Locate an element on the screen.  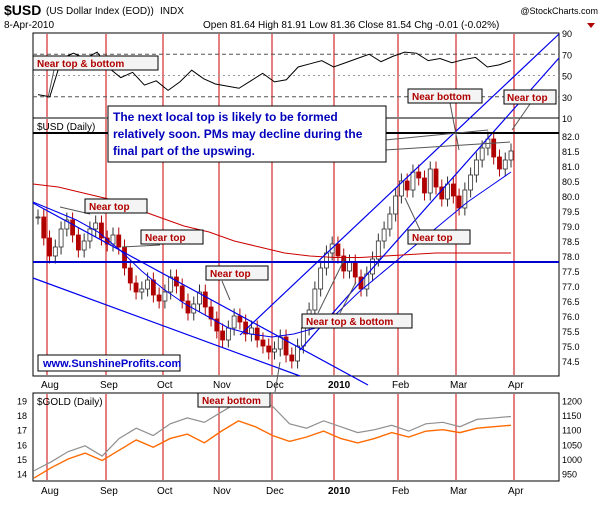
callout-near-top-1: Near top is located at coordinates (109, 207).